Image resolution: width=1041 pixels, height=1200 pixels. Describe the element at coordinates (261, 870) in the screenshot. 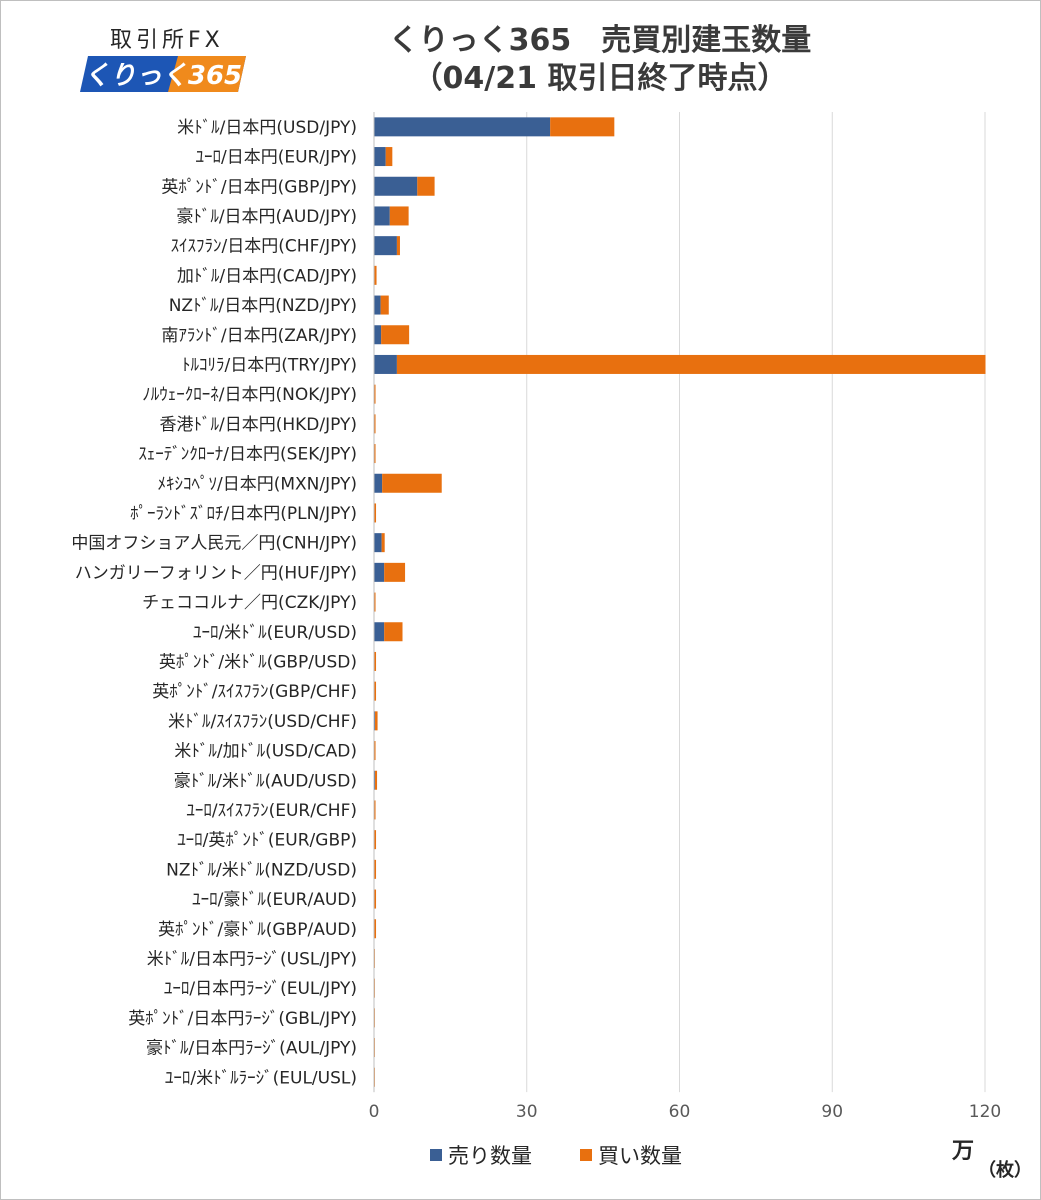

I see `category-label: NZﾄﾞﾙ/米ﾄﾞﾙ(NZD/USD)` at that location.